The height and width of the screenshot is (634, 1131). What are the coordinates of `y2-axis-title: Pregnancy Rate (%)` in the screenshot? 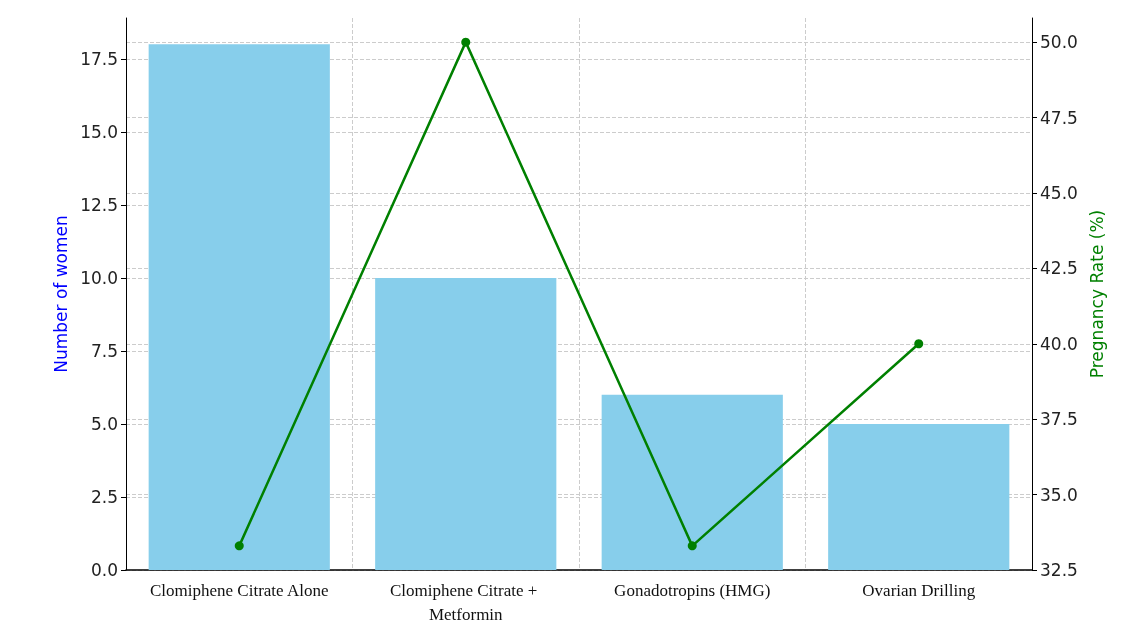 It's located at (1097, 294).